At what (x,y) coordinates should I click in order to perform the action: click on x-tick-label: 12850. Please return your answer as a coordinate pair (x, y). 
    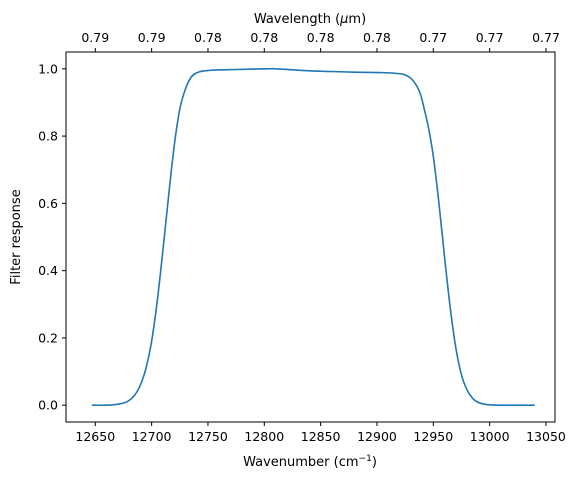
    Looking at the image, I should click on (321, 436).